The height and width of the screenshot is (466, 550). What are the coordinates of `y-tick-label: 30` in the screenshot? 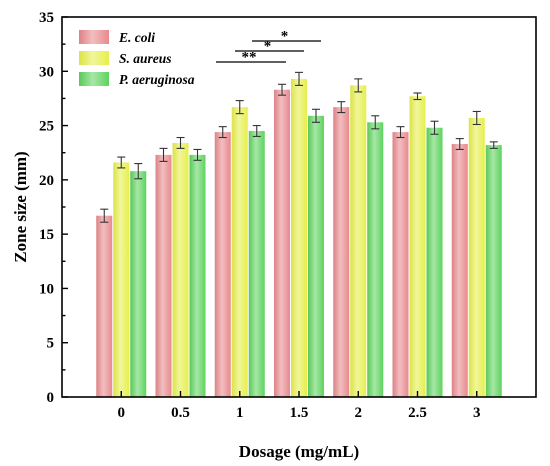 It's located at (46, 72).